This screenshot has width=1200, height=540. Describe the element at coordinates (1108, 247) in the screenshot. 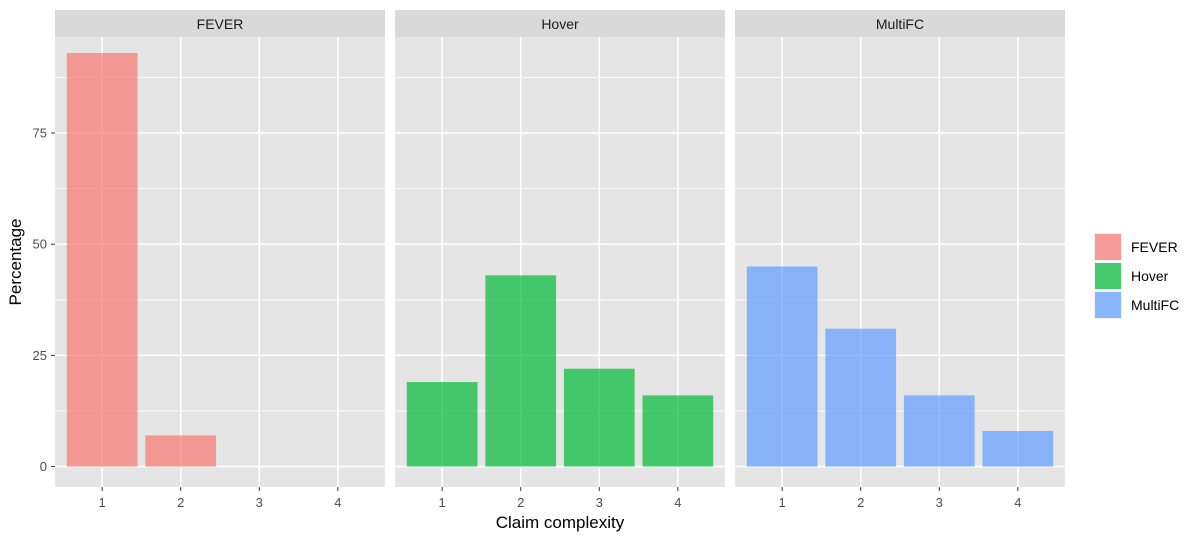

I see `legend-swatch-fever` at that location.